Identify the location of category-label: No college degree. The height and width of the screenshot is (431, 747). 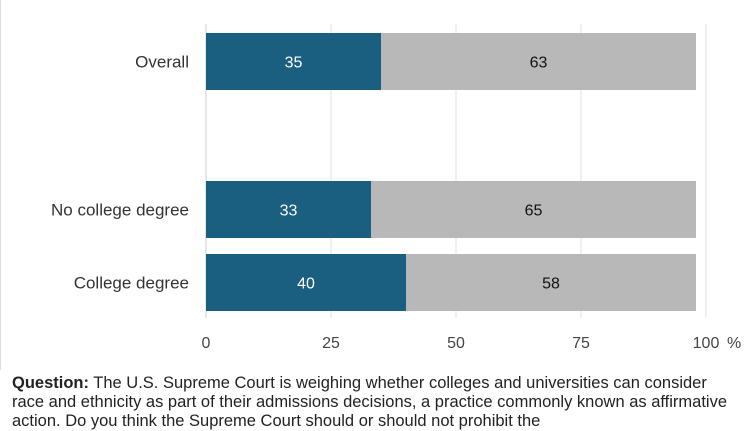
(120, 210).